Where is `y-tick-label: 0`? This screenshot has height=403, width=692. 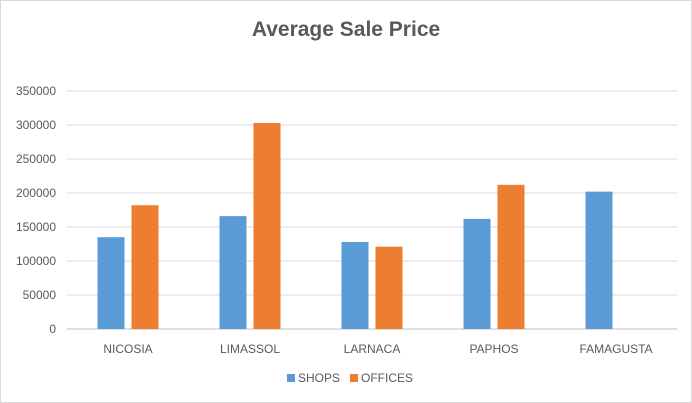
y-tick-label: 0 is located at coordinates (52, 329).